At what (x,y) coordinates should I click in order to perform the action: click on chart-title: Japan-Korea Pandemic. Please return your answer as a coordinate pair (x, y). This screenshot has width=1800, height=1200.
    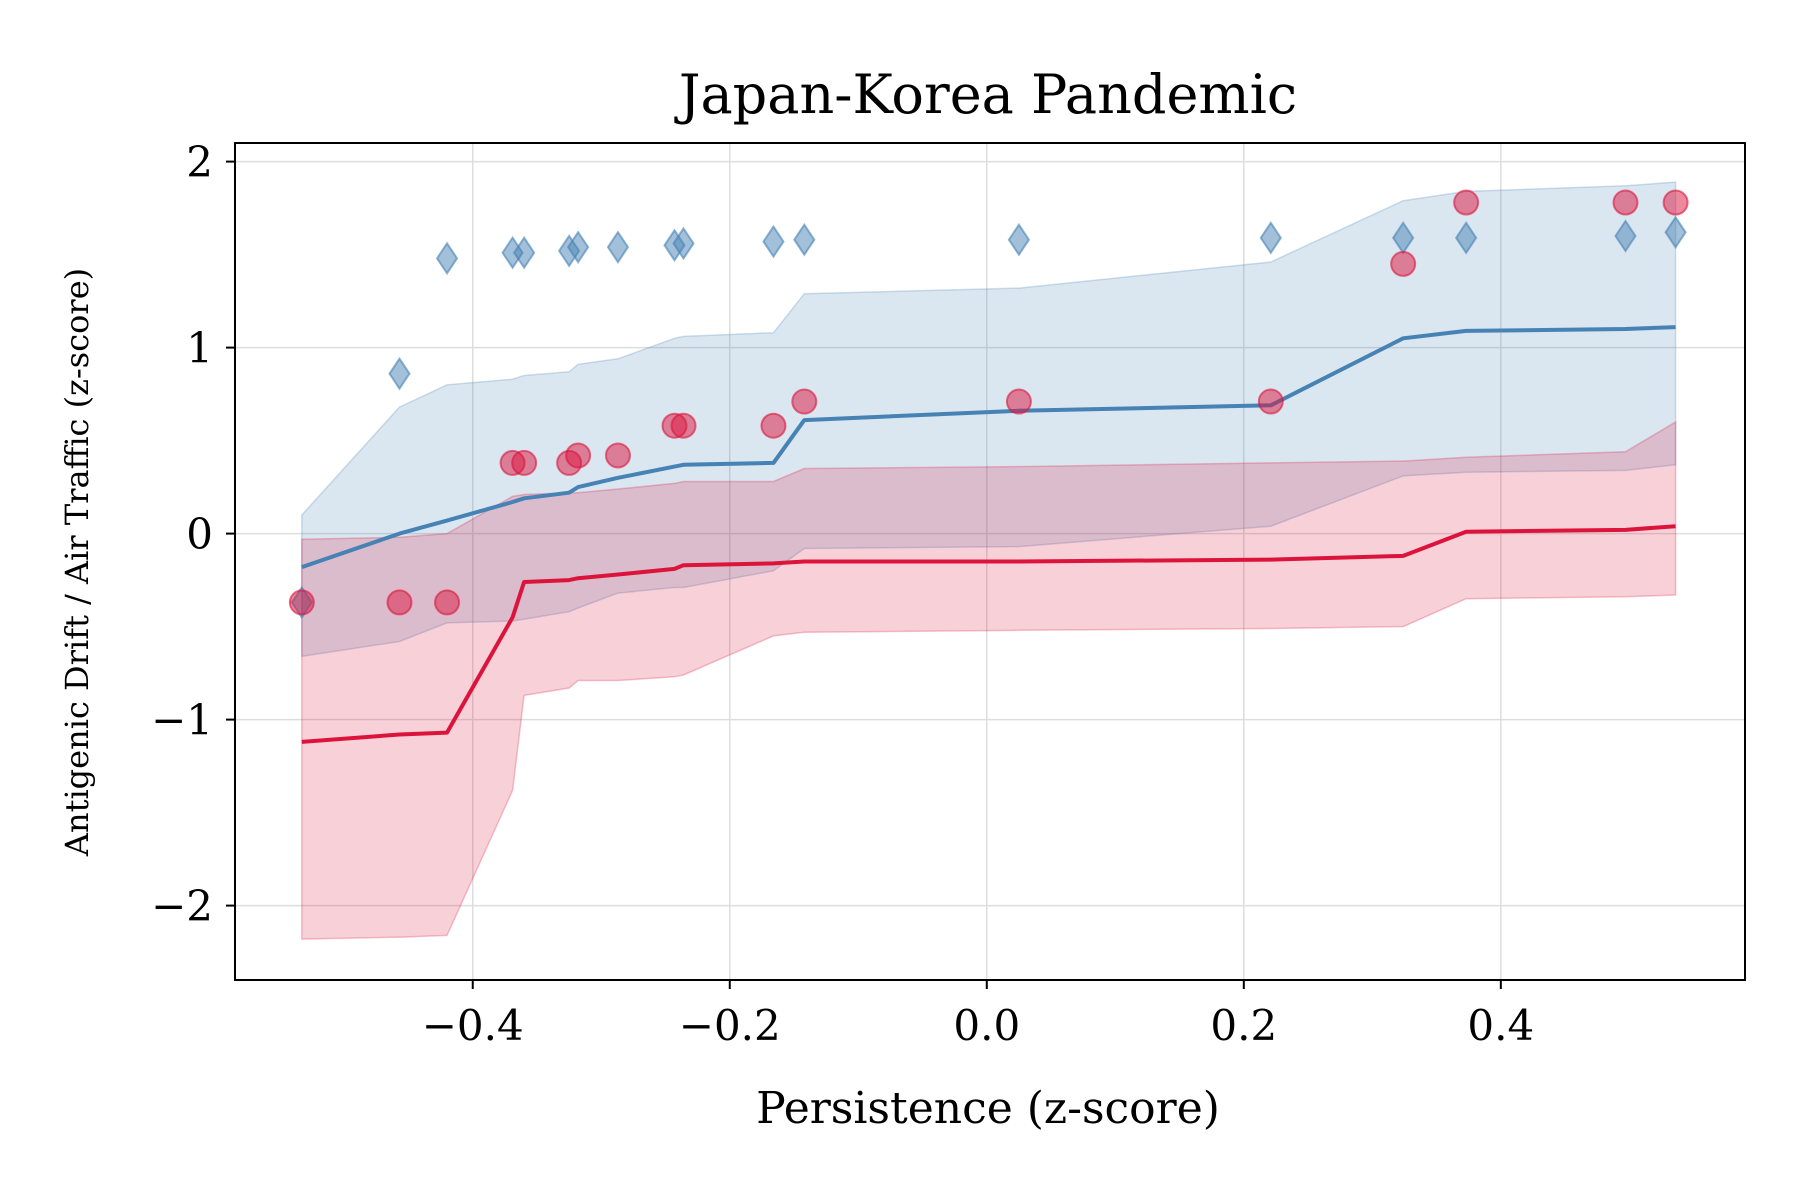
    Looking at the image, I should click on (985, 94).